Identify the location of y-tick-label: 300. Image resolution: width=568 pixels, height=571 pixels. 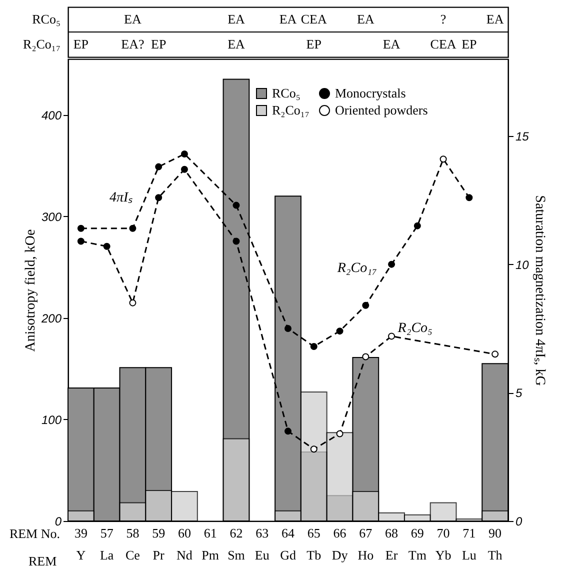
(51, 217).